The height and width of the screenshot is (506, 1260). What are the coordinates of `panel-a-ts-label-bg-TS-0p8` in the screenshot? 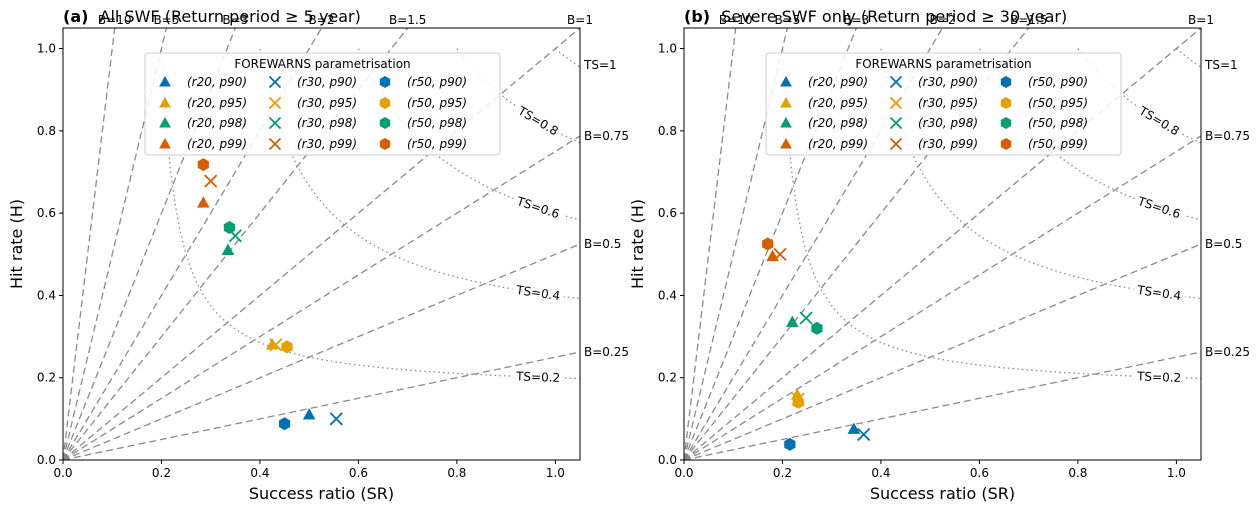 It's located at (538, 120).